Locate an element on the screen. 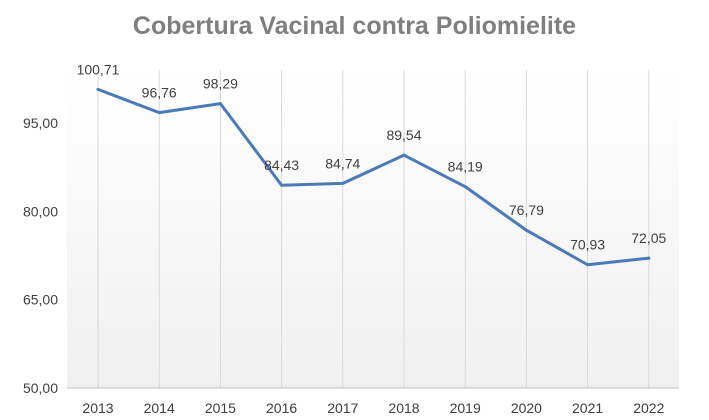 Image resolution: width=709 pixels, height=420 pixels. chart-title: Cobertura Vacinal contra Poliomielite is located at coordinates (354, 26).